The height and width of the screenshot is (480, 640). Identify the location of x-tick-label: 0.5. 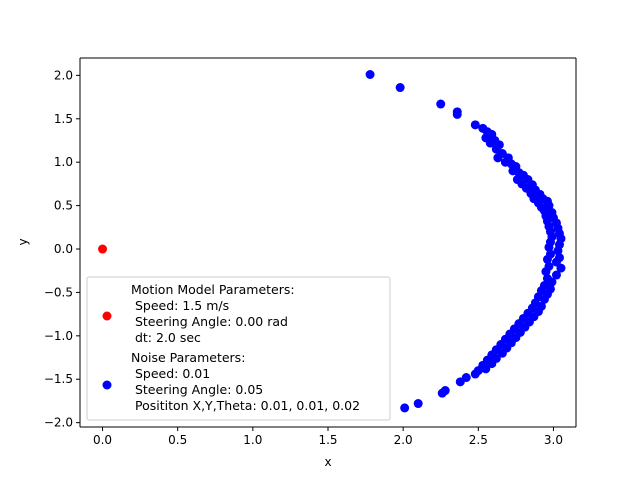
(177, 440).